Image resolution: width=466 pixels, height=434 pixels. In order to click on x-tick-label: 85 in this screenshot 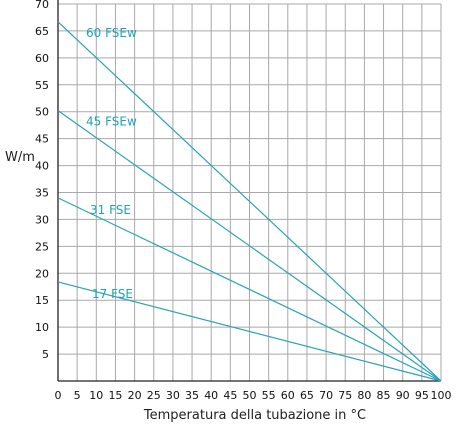, I will do `click(384, 395)`.